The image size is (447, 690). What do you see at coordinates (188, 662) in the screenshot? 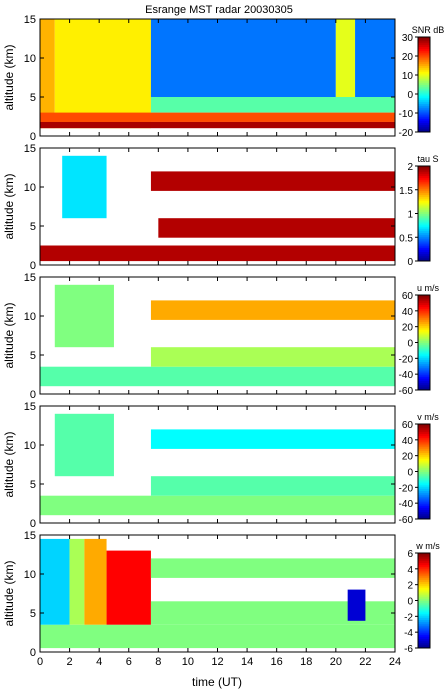
I see `x-tick-label: 10` at bounding box center [188, 662].